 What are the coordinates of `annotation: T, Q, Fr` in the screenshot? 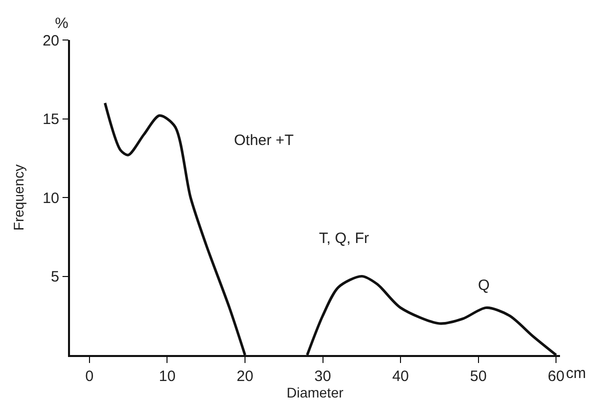 It's located at (344, 238).